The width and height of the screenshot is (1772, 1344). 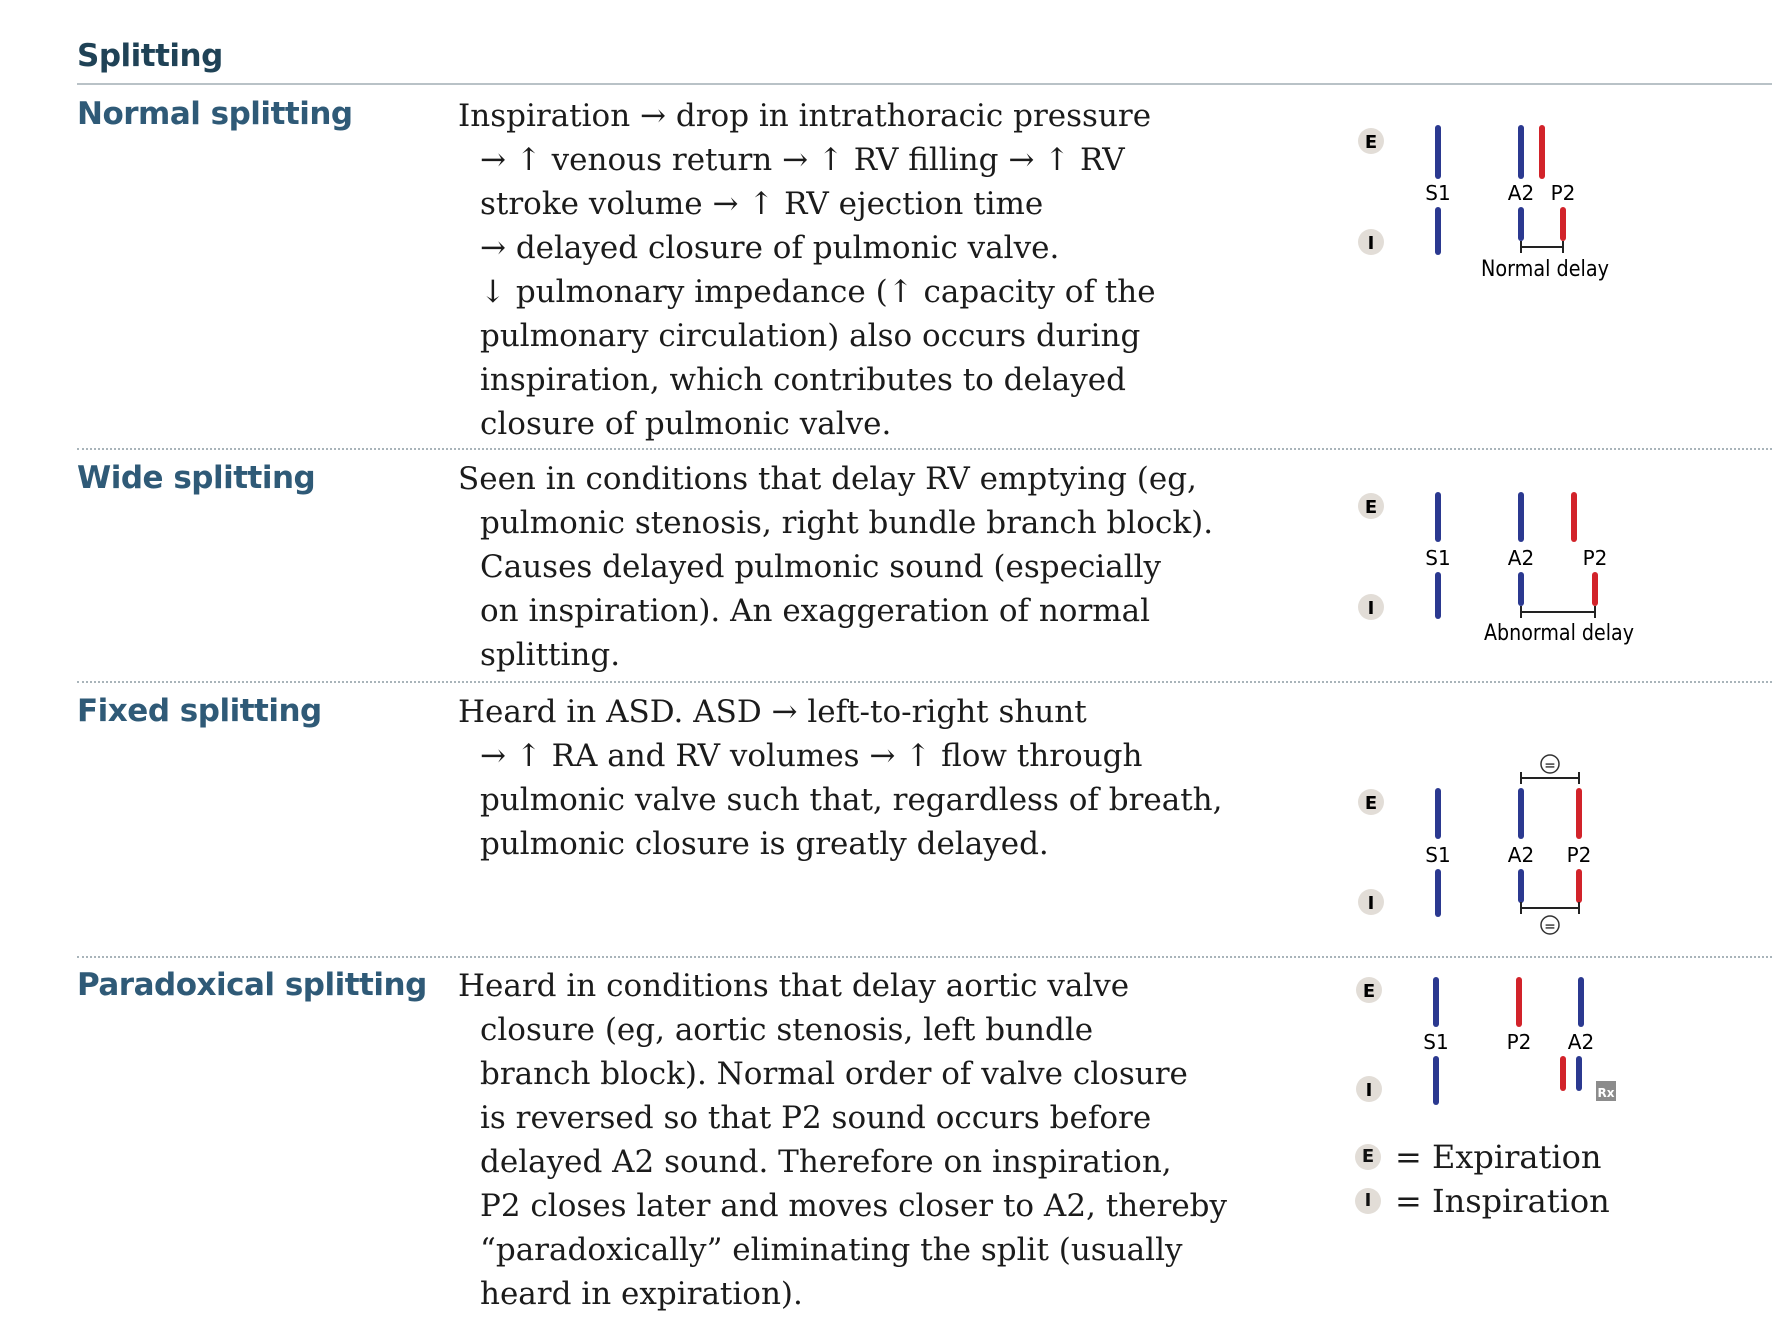 What do you see at coordinates (686, 424) in the screenshot?
I see `desc-line: closure of pulmonic valve.` at bounding box center [686, 424].